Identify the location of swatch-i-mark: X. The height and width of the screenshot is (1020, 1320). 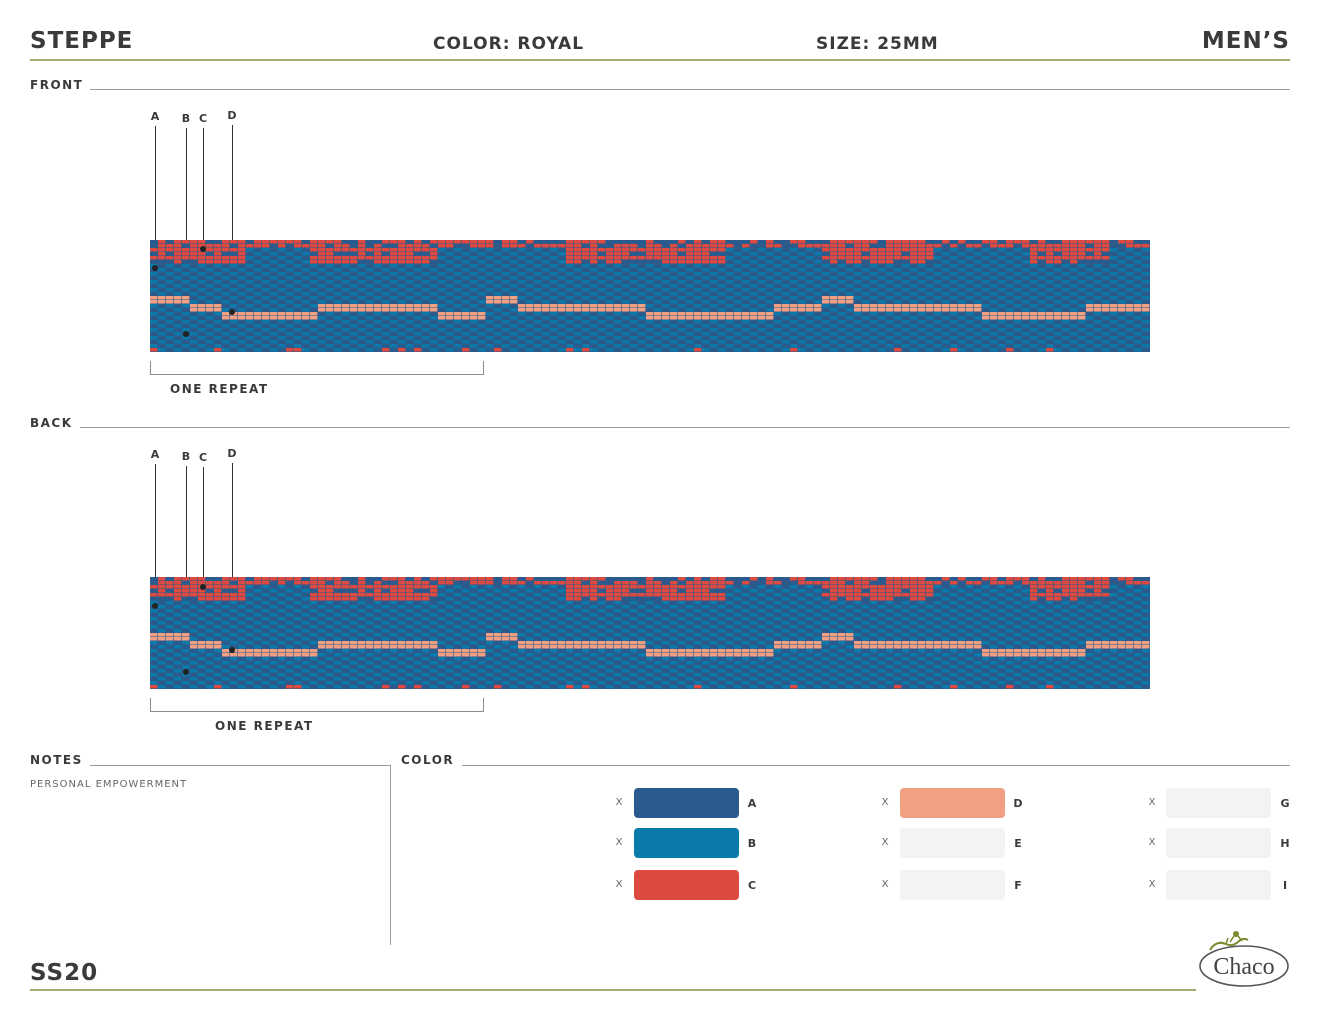
(1152, 884).